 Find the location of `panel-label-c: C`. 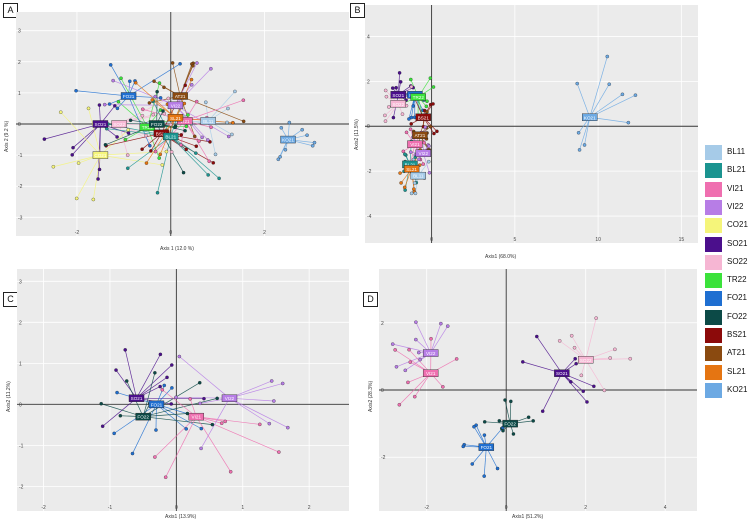

panel-label-c: C is located at coordinates (10, 299).